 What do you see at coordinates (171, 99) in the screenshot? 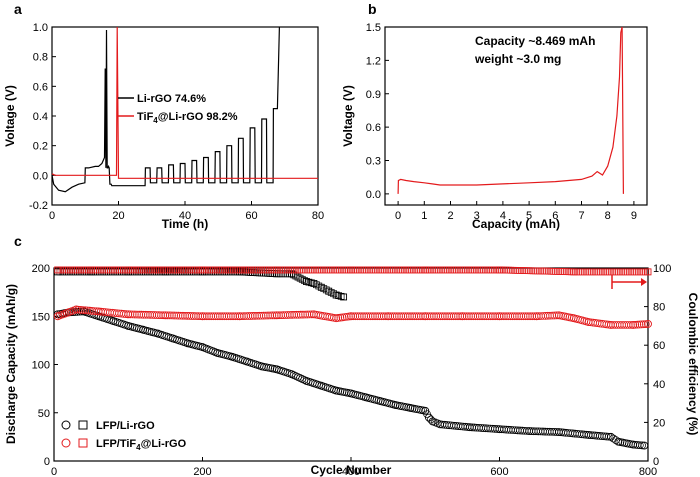
I see `legend-a-black-label: Li-rGO 74.6%` at bounding box center [171, 99].